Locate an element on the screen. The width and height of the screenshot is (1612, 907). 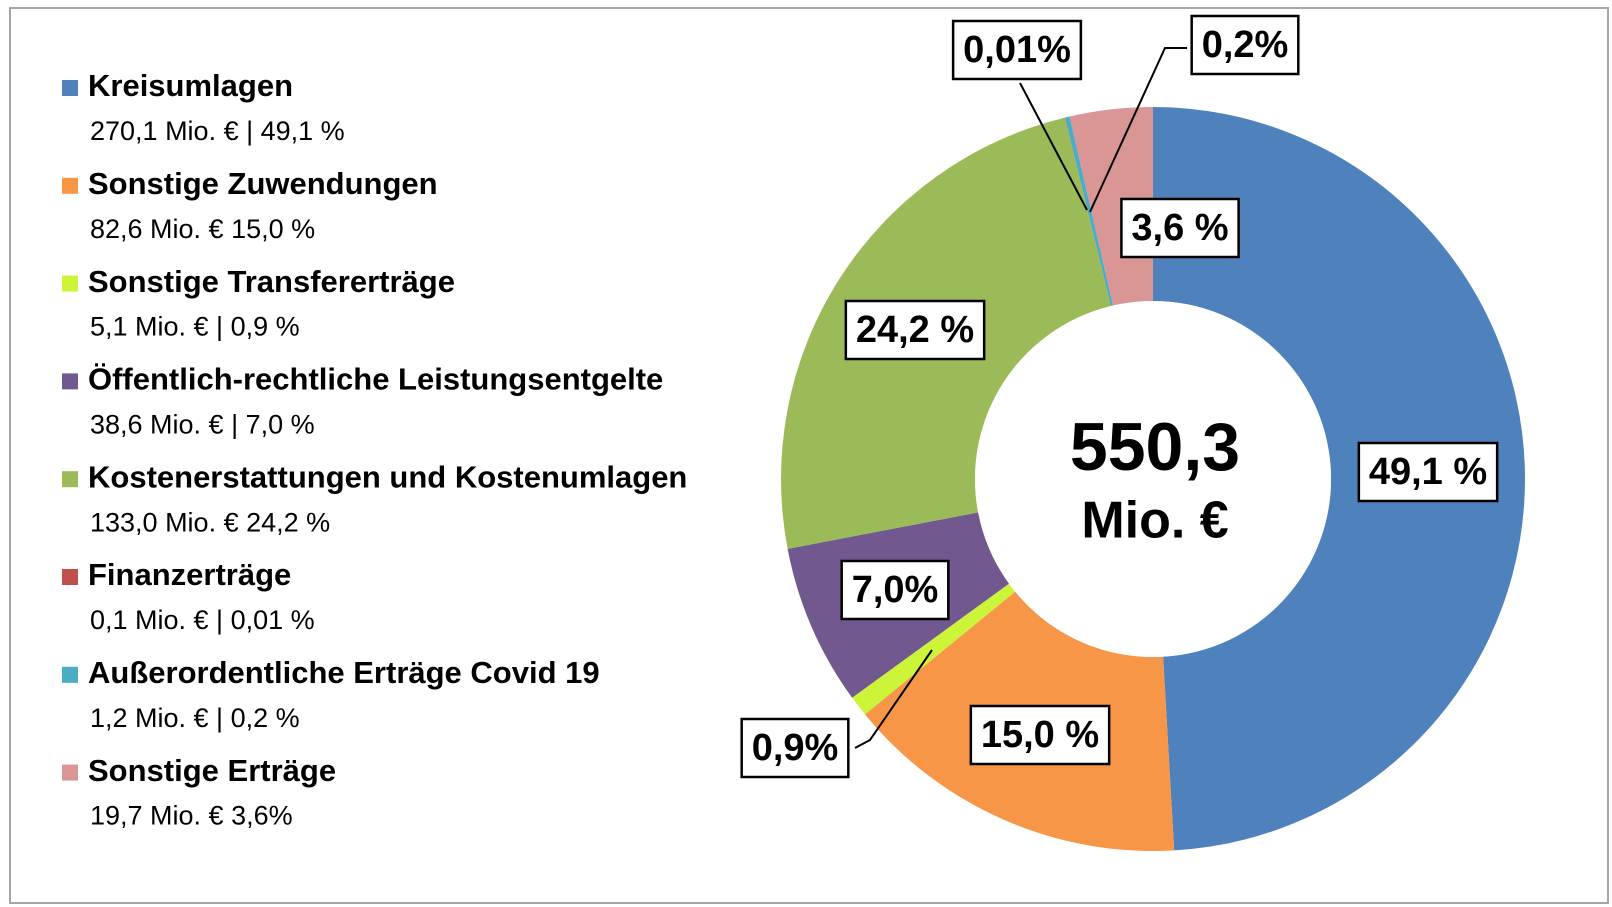
value-label: 0,9% is located at coordinates (795, 748).